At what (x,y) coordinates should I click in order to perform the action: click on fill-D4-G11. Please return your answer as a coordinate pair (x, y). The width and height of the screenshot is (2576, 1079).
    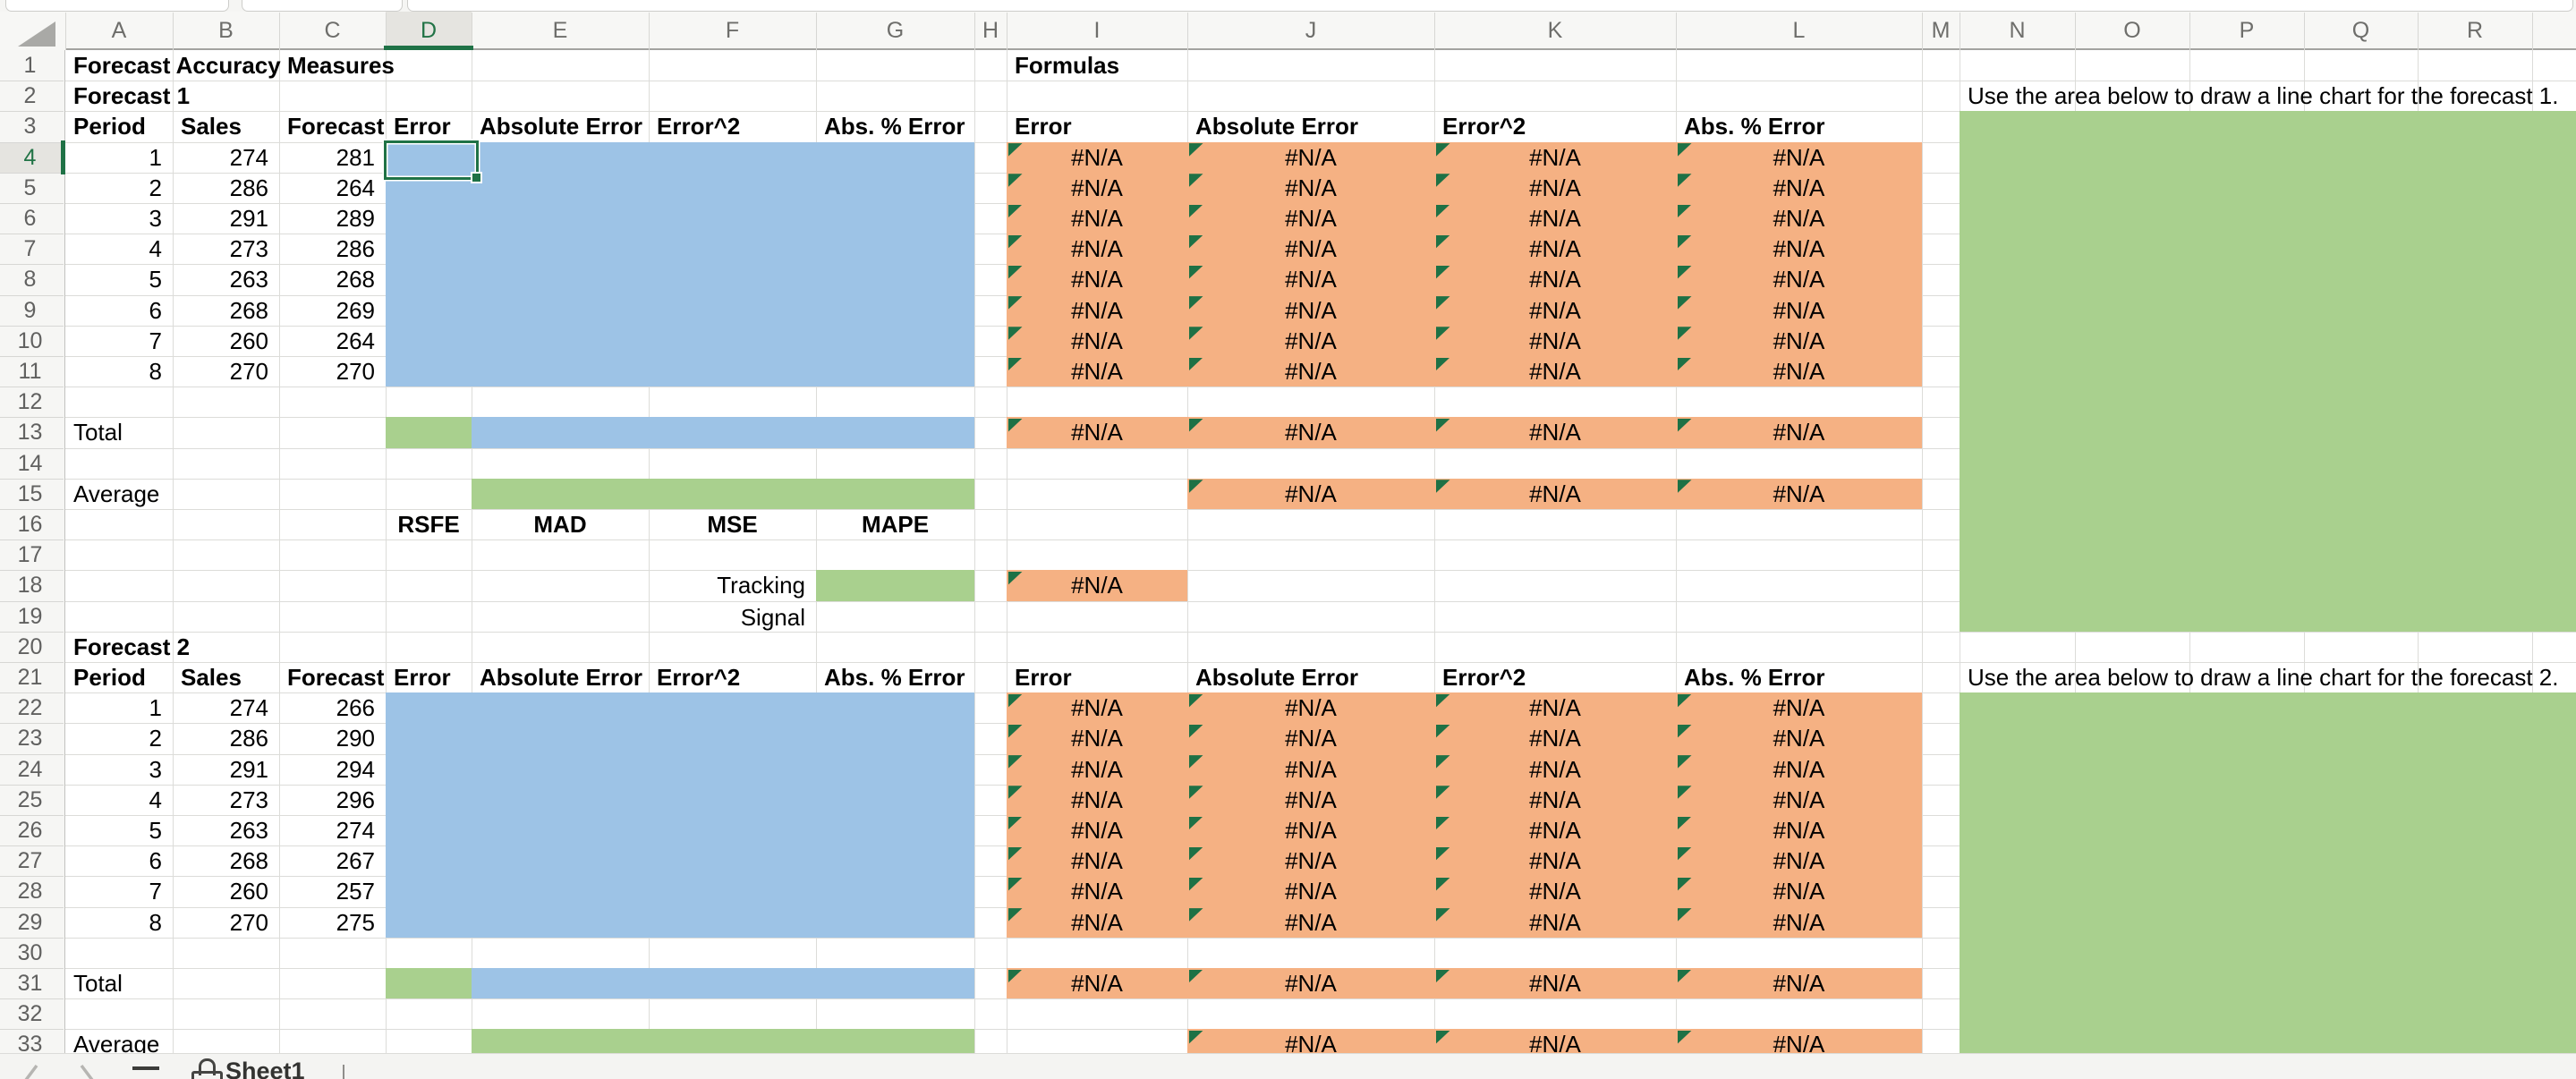
    Looking at the image, I should click on (680, 264).